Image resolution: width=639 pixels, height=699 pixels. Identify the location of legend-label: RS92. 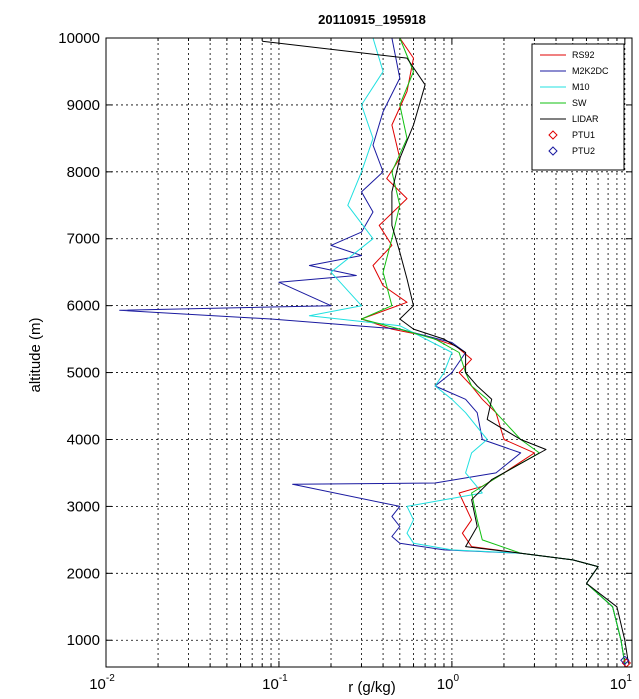
(583, 55).